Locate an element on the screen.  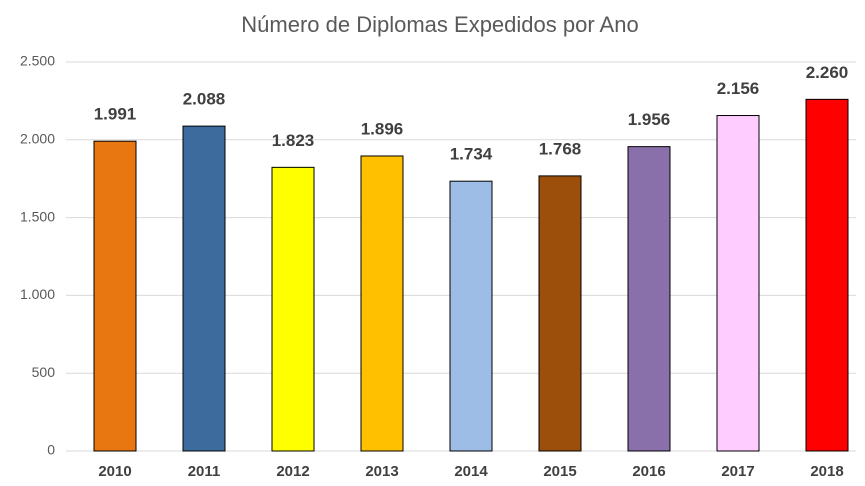
data-label: 2.156 is located at coordinates (738, 88).